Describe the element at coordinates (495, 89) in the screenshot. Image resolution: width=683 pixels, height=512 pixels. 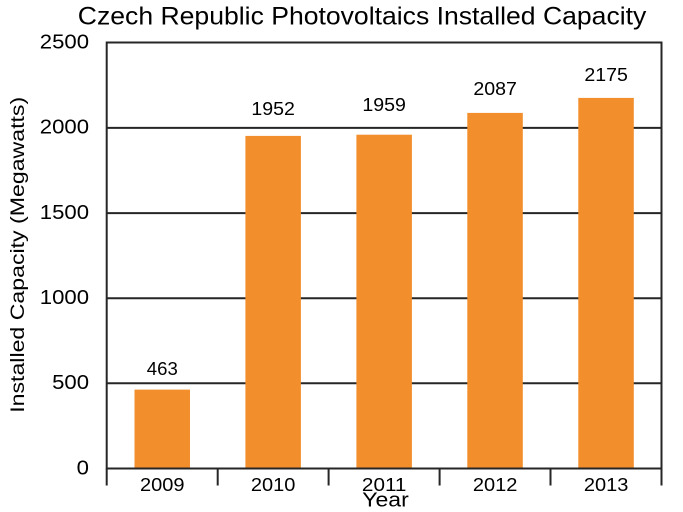
I see `svg-text: 2087` at that location.